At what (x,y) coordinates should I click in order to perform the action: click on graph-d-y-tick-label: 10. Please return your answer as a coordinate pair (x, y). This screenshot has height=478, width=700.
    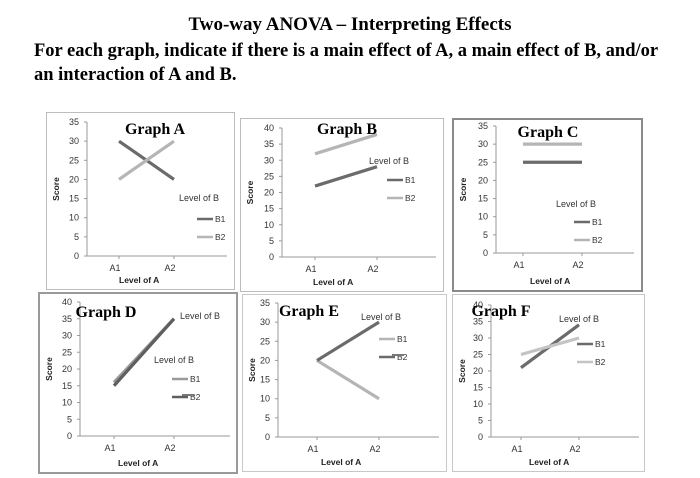
    Looking at the image, I should click on (67, 403).